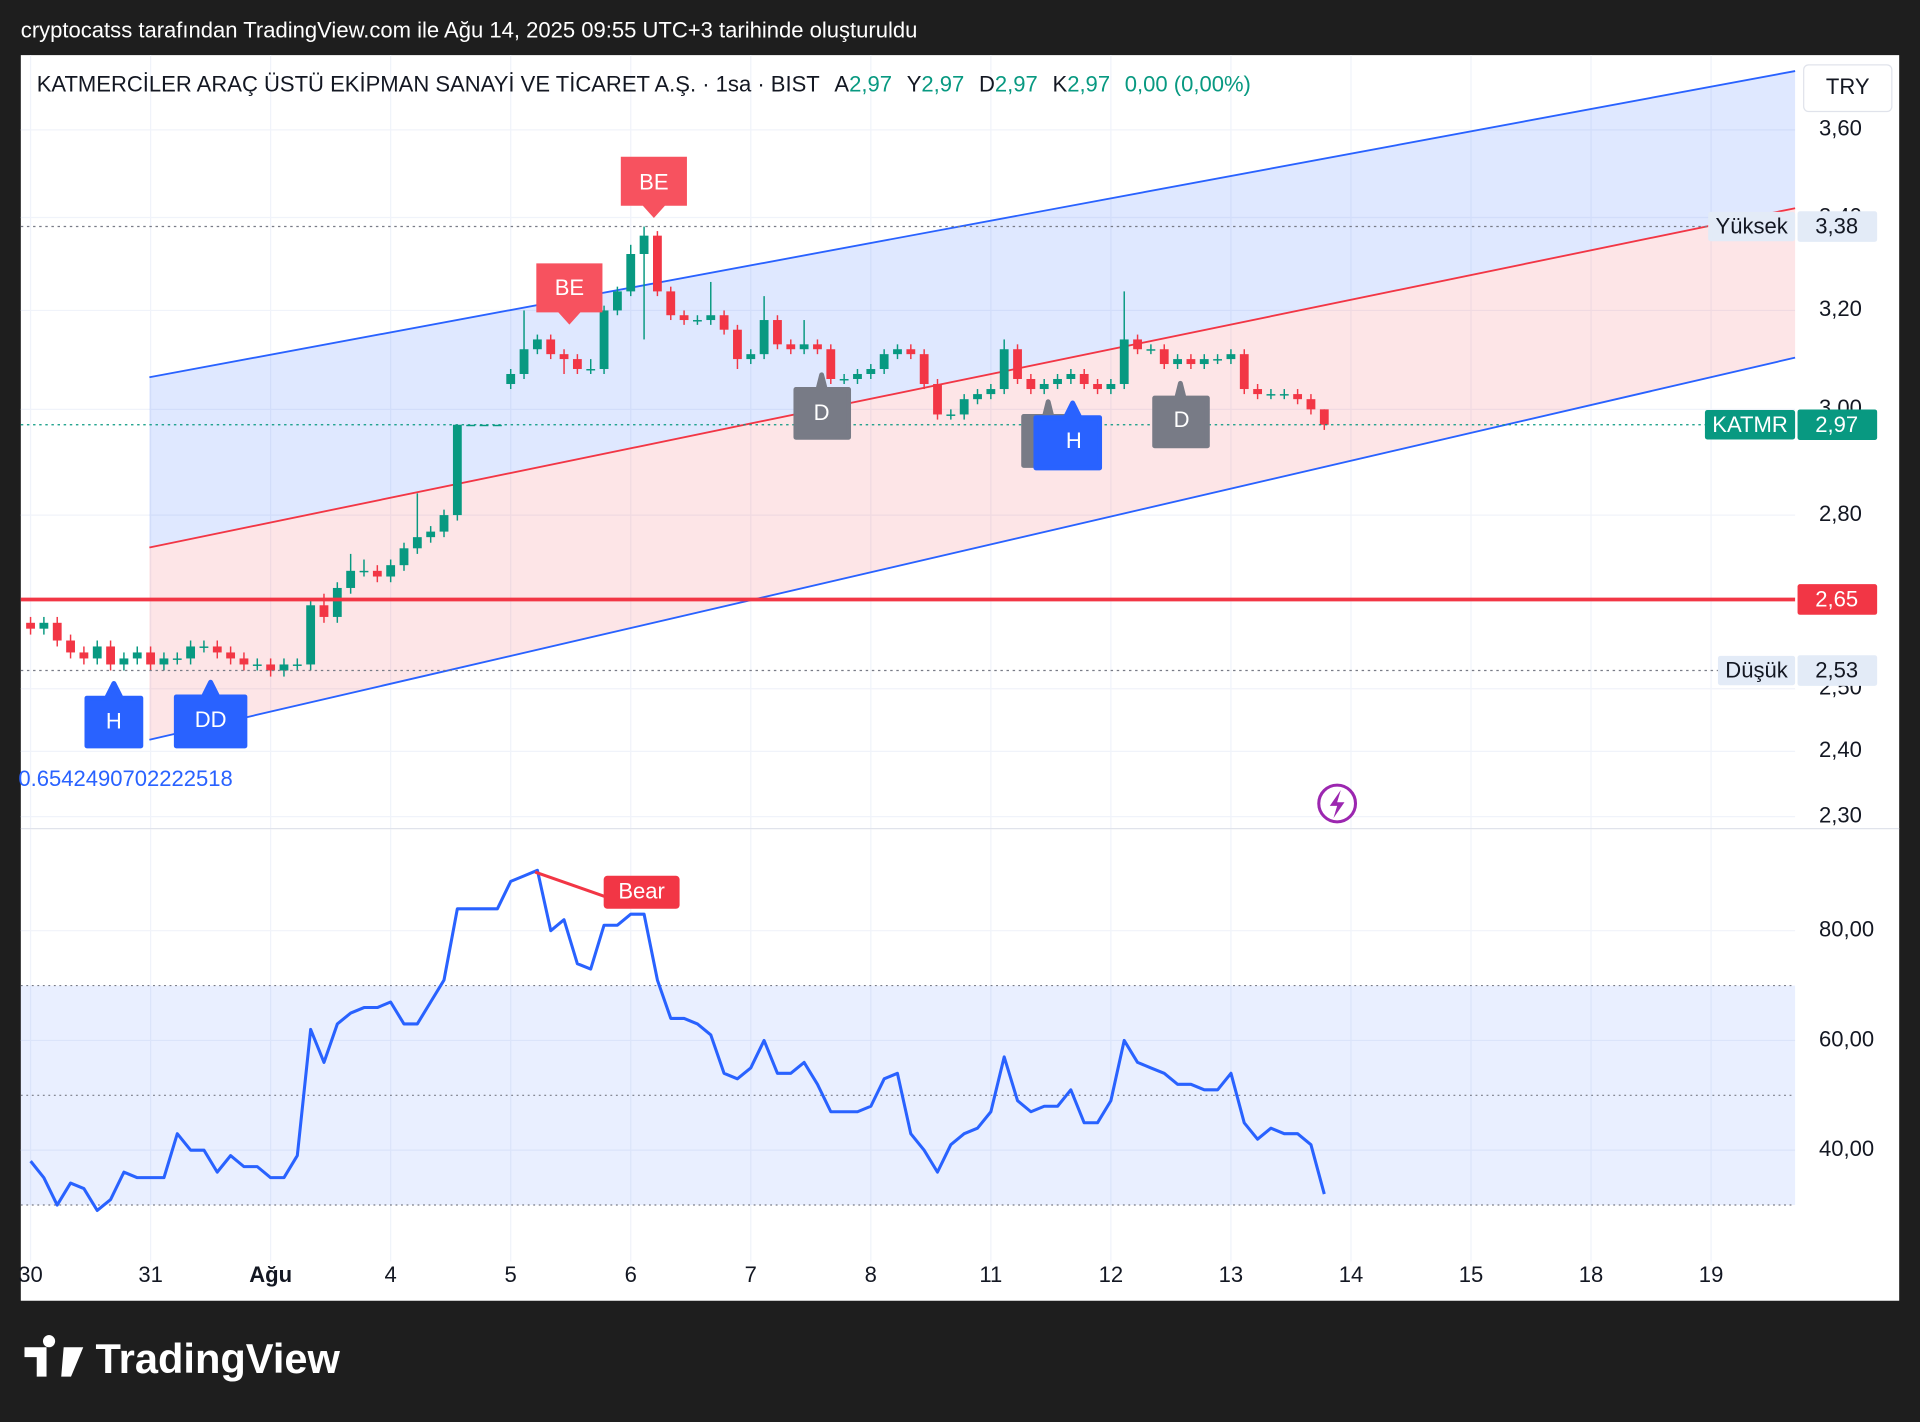  I want to click on x-tick-label: 13, so click(1231, 1274).